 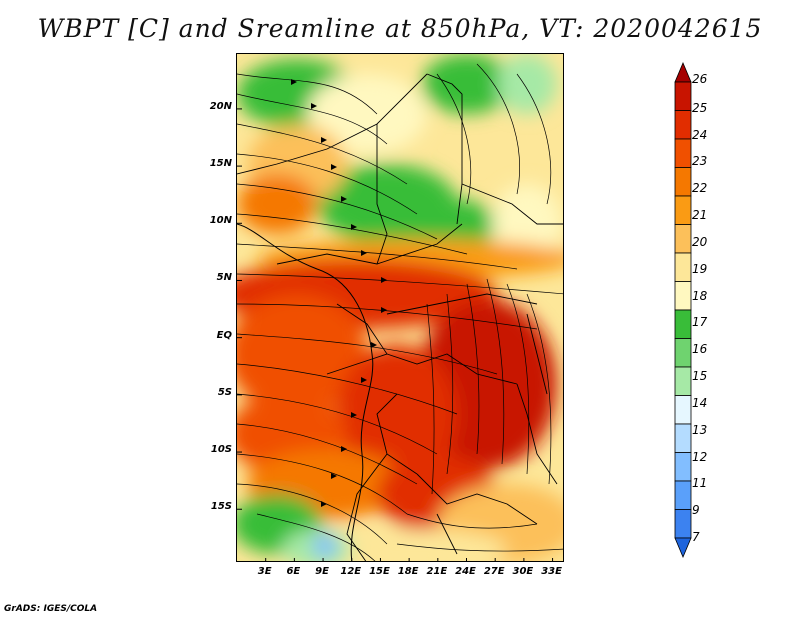 I want to click on colorbar-label: 16, so click(x=700, y=349).